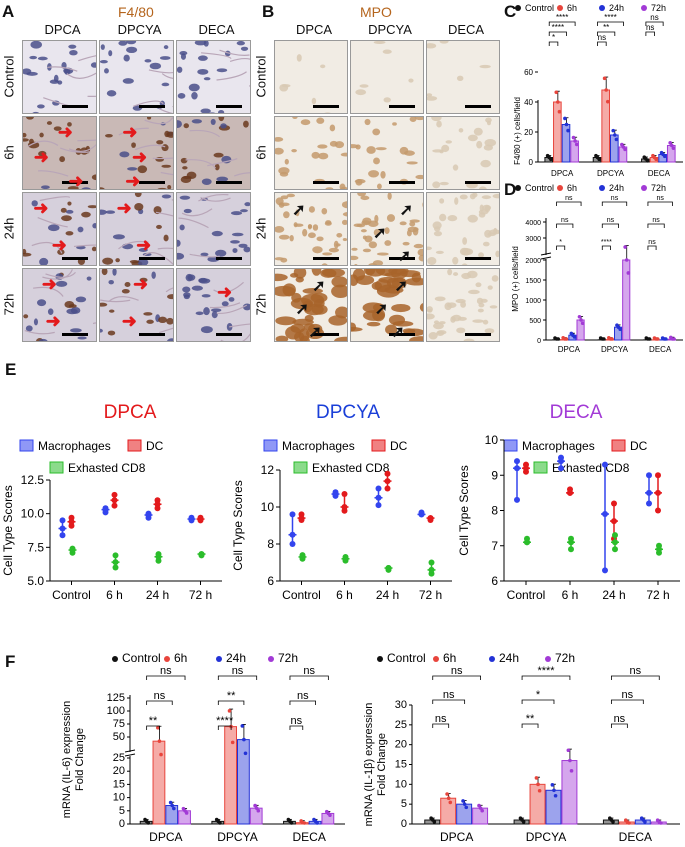 The image size is (685, 847). Describe the element at coordinates (216, 29) in the screenshot. I see `panel-a-col-header: DECA` at that location.